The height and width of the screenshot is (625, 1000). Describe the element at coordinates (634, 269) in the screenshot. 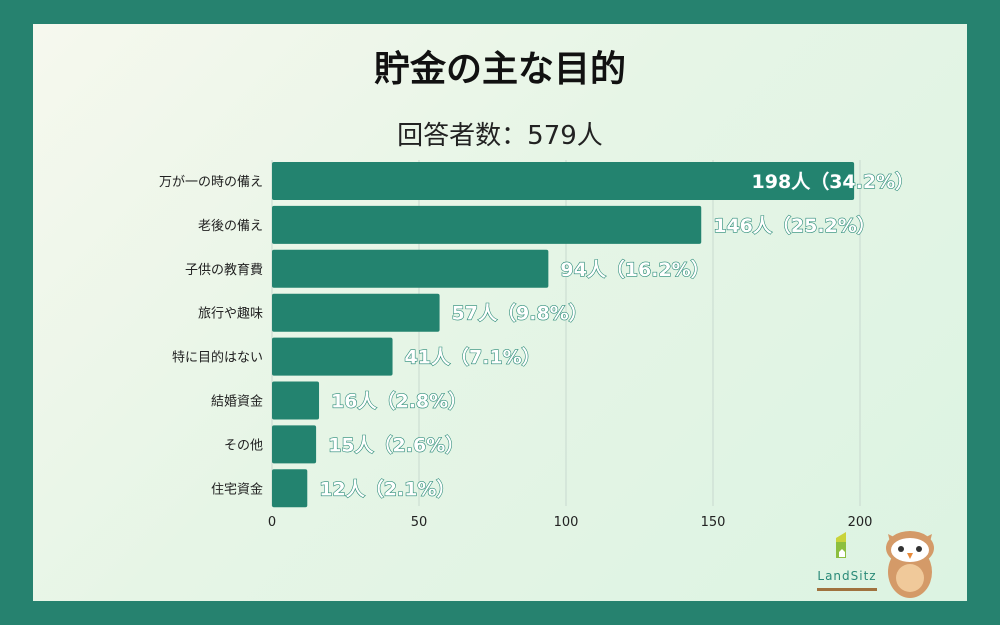

I see `data-label: 94人（16.2%）` at that location.